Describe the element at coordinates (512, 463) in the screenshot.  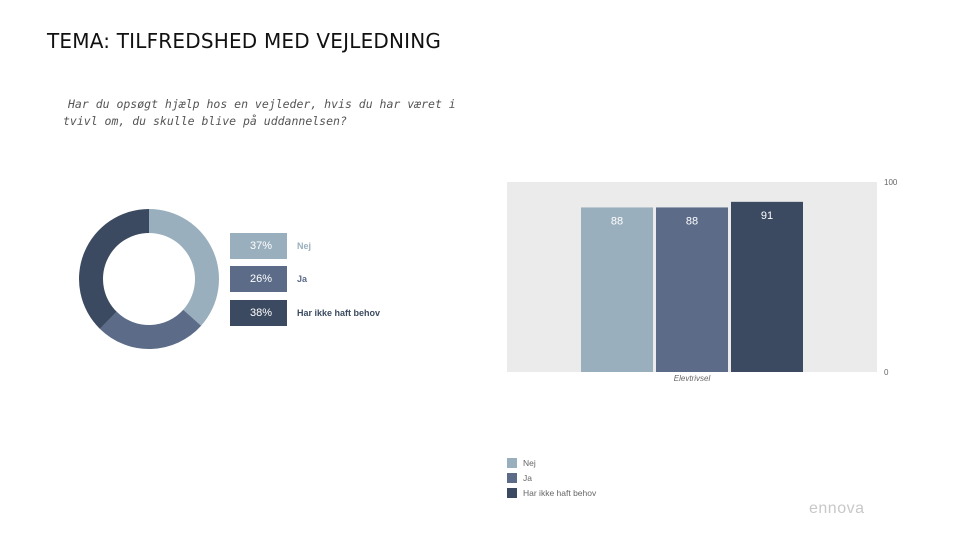
I see `bar-legend-swatch-nej` at that location.